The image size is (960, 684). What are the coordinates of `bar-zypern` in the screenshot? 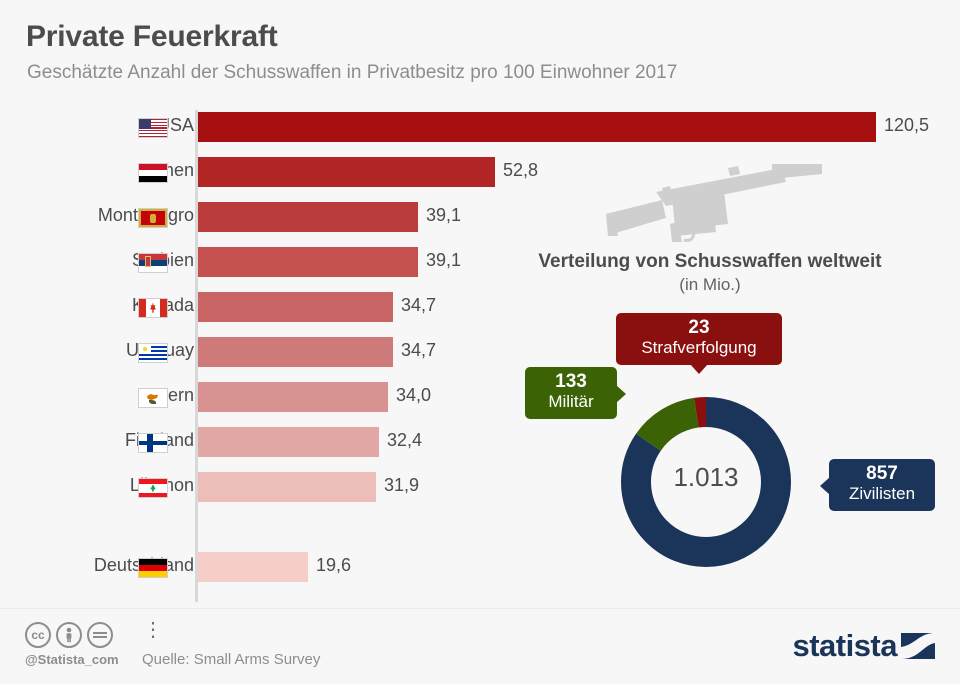 It's located at (293, 397).